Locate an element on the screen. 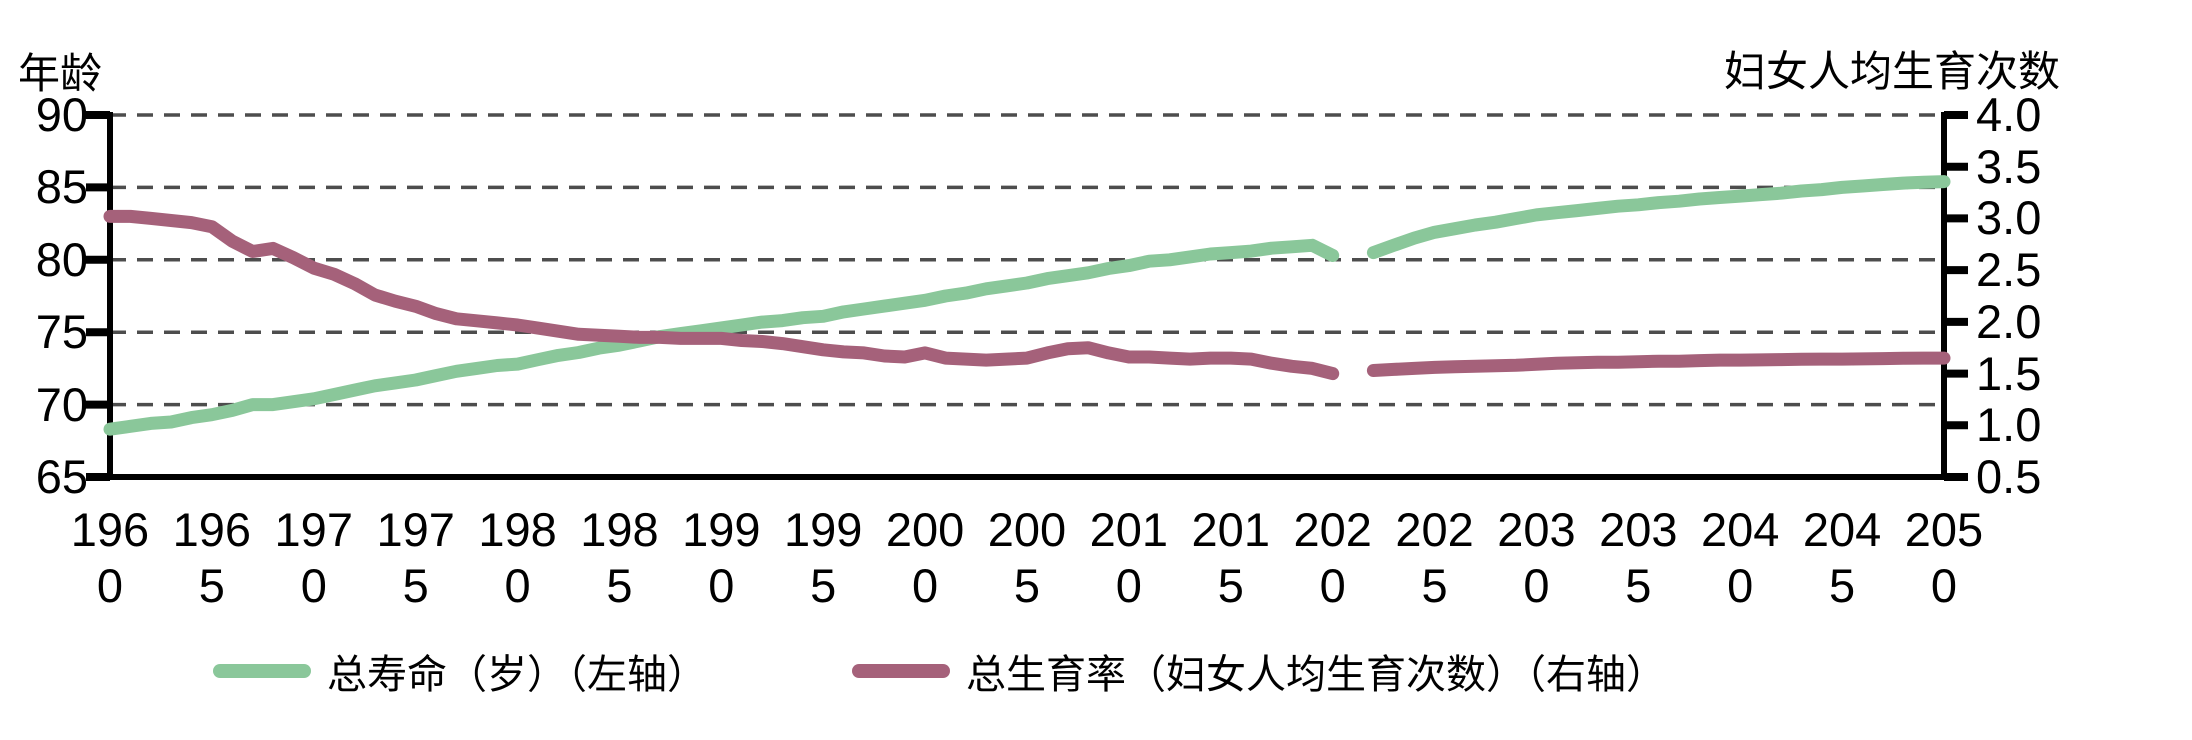 The image size is (2192, 740). right-axis-tick-label: 2.0 is located at coordinates (2009, 321).